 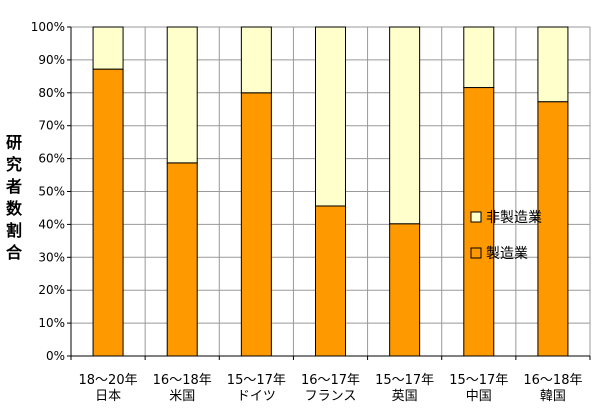 What do you see at coordinates (514, 218) in the screenshot?
I see `legend-label: 非製造業` at bounding box center [514, 218].